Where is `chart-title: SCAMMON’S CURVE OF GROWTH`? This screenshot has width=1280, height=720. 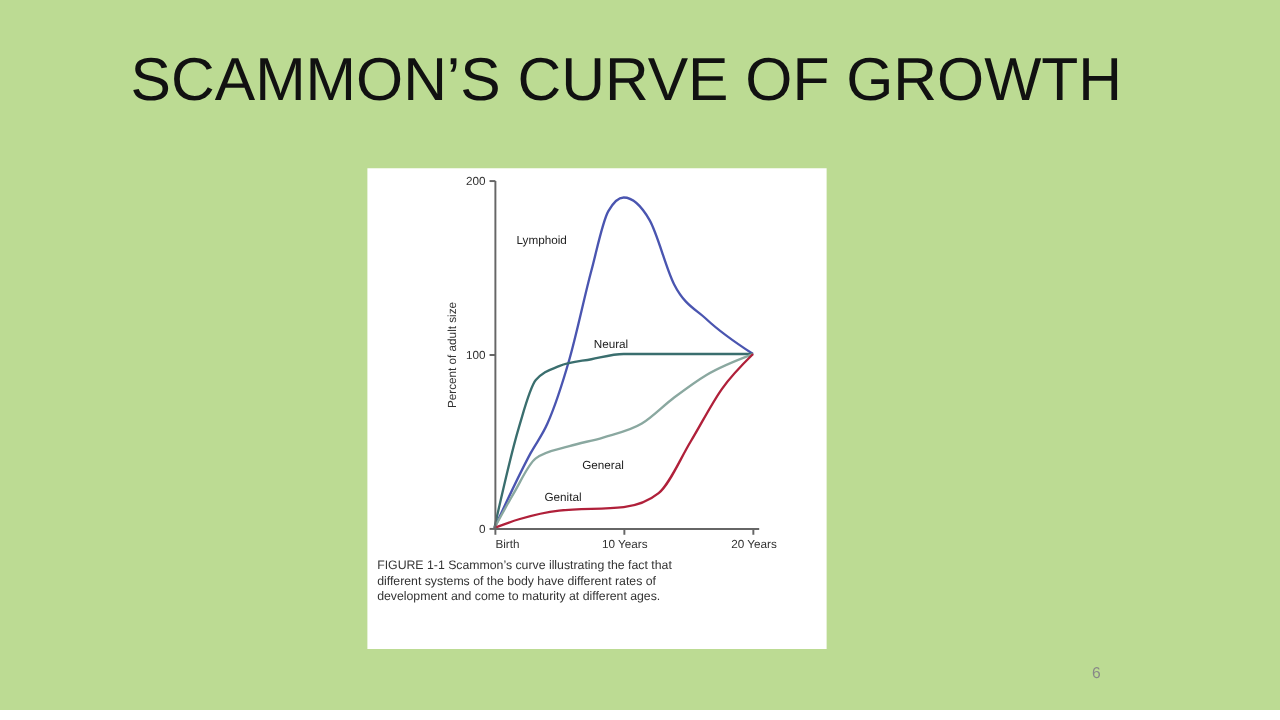 chart-title: SCAMMON’S CURVE OF GROWTH is located at coordinates (626, 80).